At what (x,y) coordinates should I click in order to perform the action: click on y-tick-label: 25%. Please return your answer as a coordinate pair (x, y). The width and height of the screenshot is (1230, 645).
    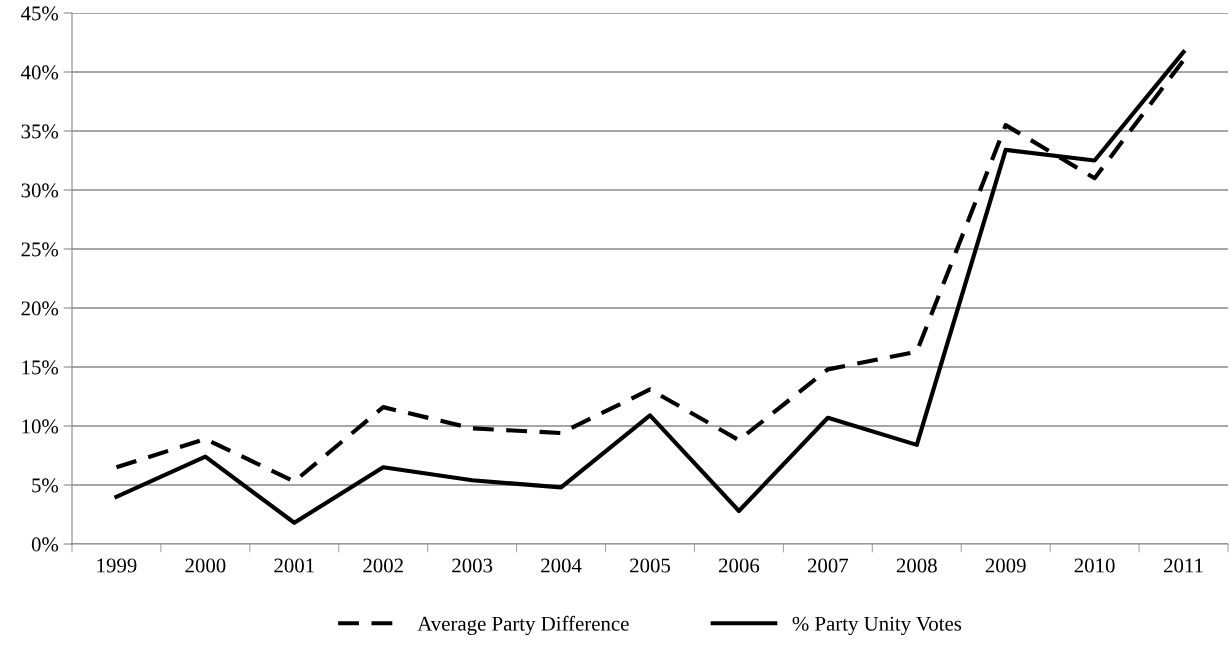
    Looking at the image, I should click on (40, 249).